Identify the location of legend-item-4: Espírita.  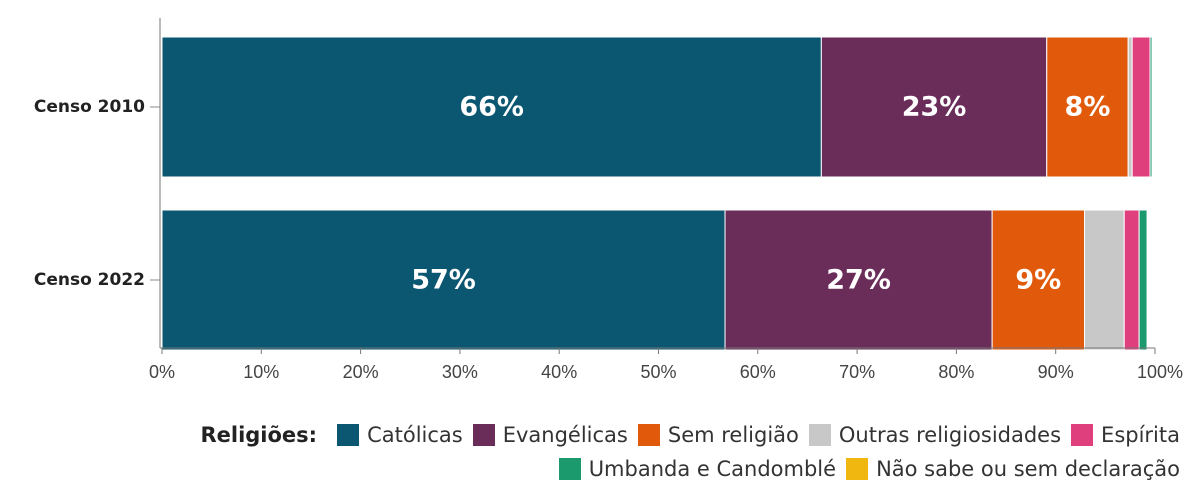
(1125, 435).